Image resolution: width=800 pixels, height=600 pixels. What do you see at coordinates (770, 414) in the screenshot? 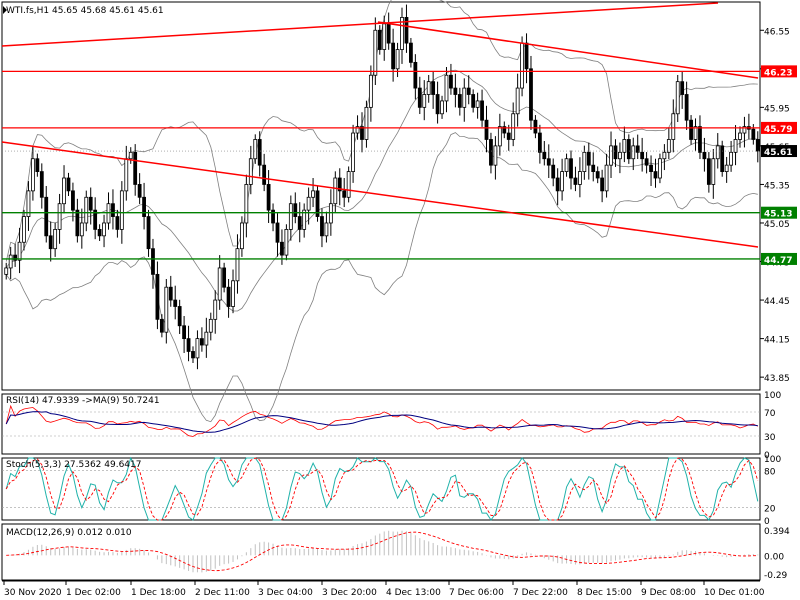
I see `rsi-axis-label: 70` at bounding box center [770, 414].